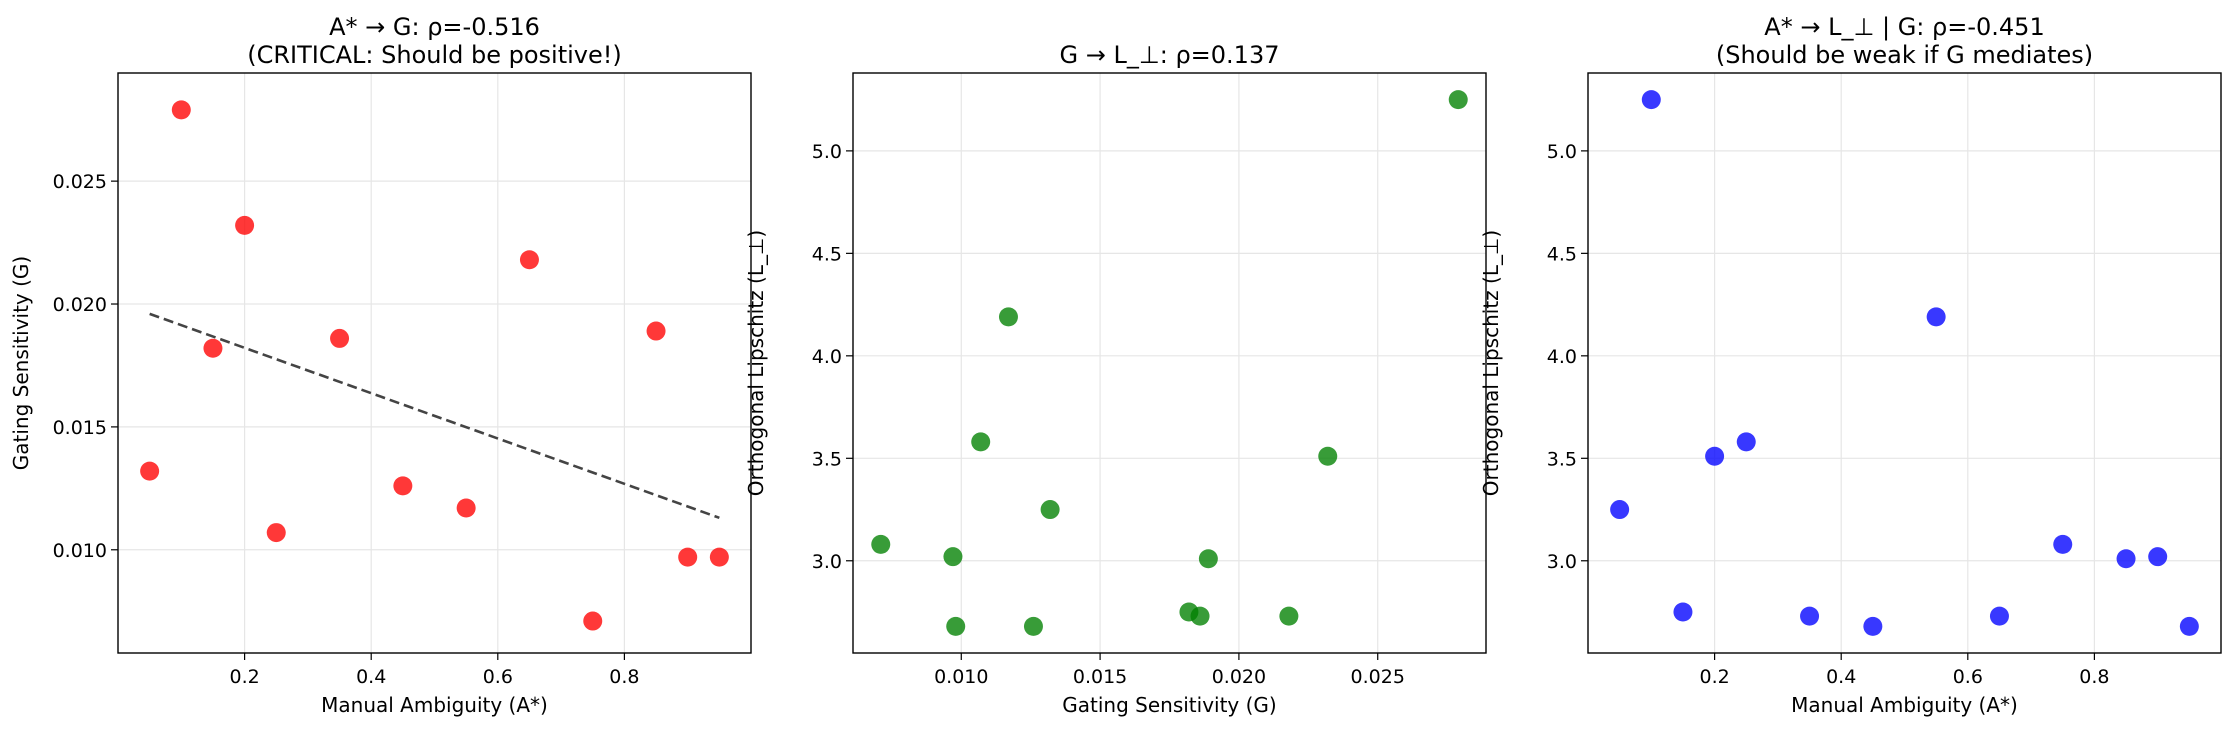 The width and height of the screenshot is (2234, 731). I want to click on x-tick-label: 0.020, so click(1239, 677).